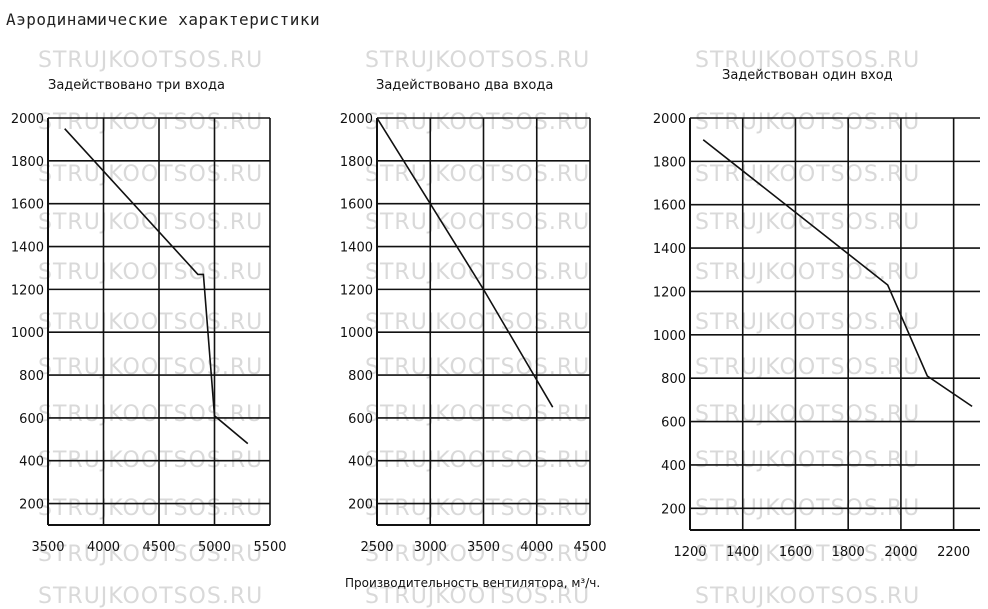 The image size is (988, 609). I want to click on x-tick-label: 3000, so click(430, 547).